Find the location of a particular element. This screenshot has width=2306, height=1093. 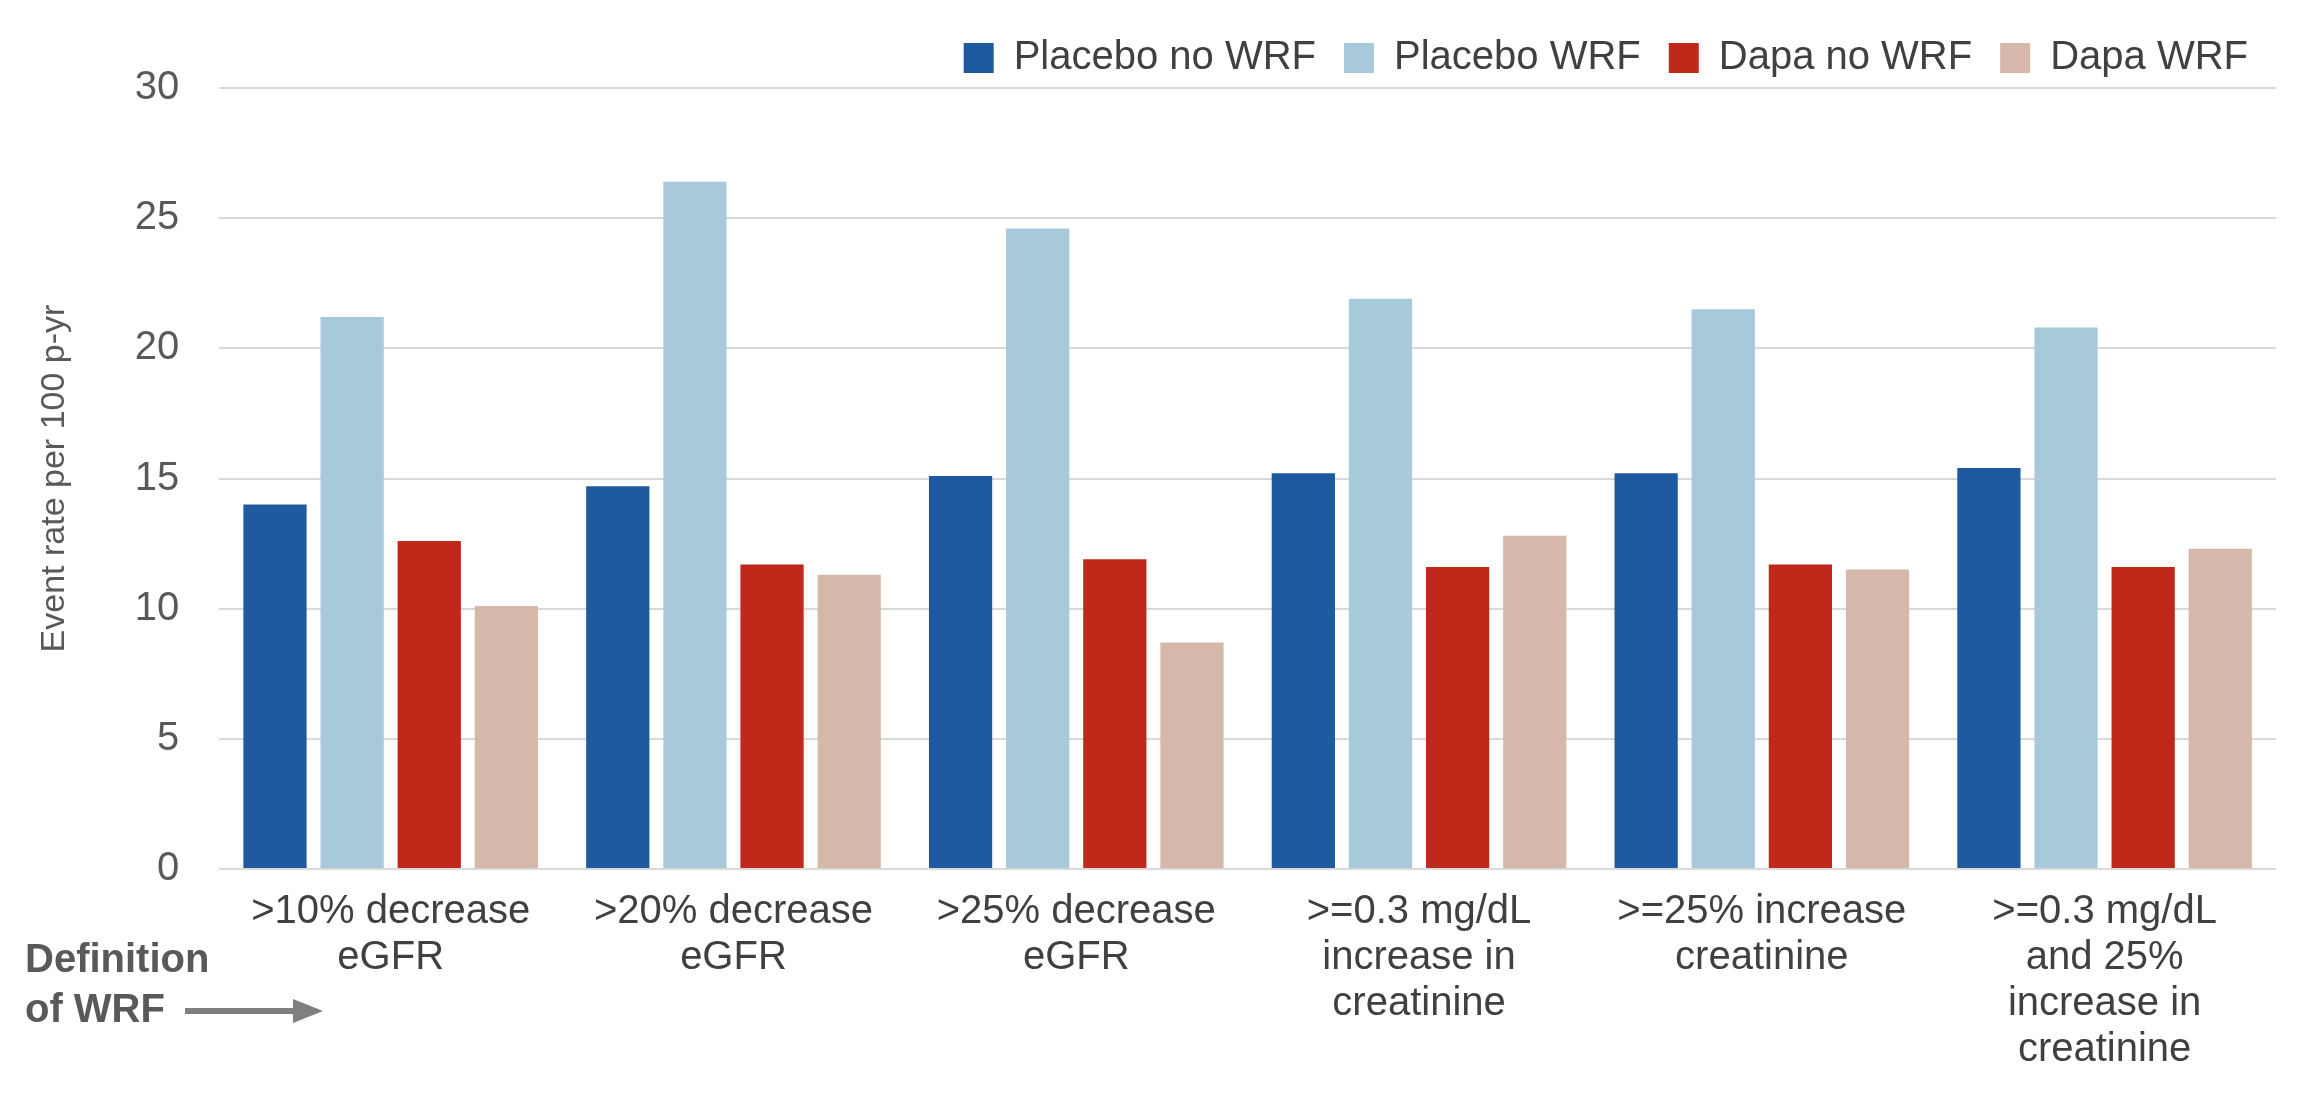

legend-label: Dapa WRF is located at coordinates (2149, 55).